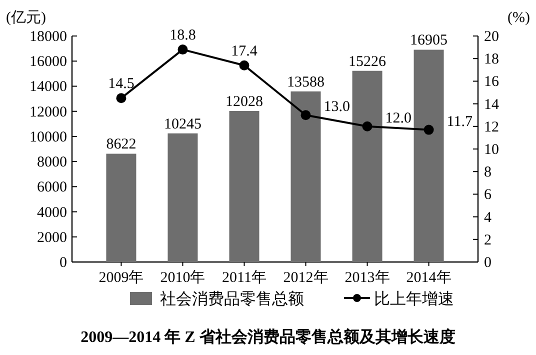 The image size is (536, 355). Describe the element at coordinates (63, 263) in the screenshot. I see `y-tick-label: 0` at that location.